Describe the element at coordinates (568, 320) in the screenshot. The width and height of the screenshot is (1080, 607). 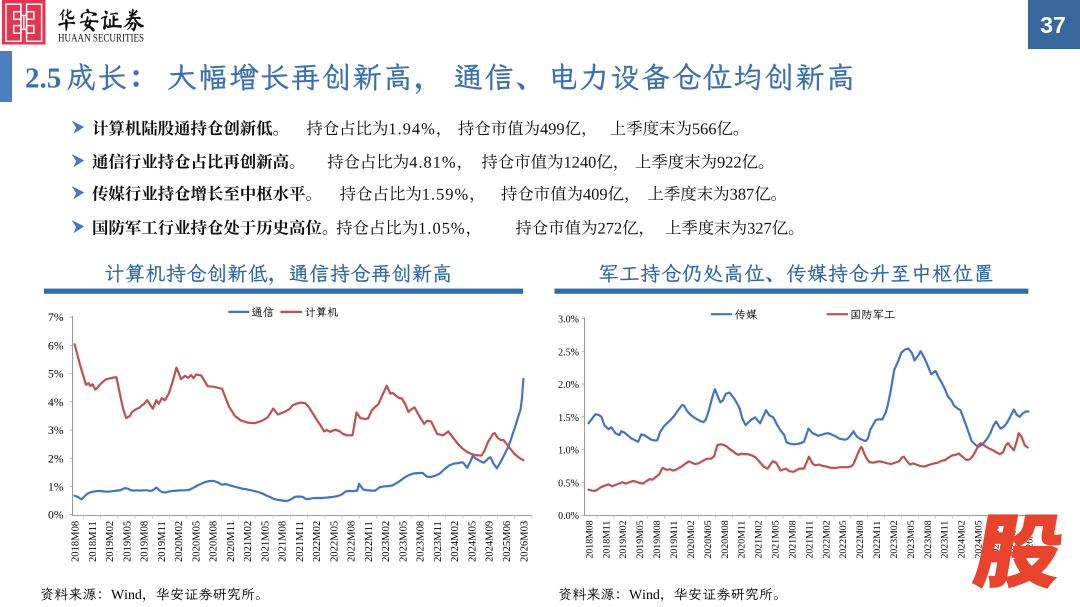
I see `svg-text: 3.0%` at that location.